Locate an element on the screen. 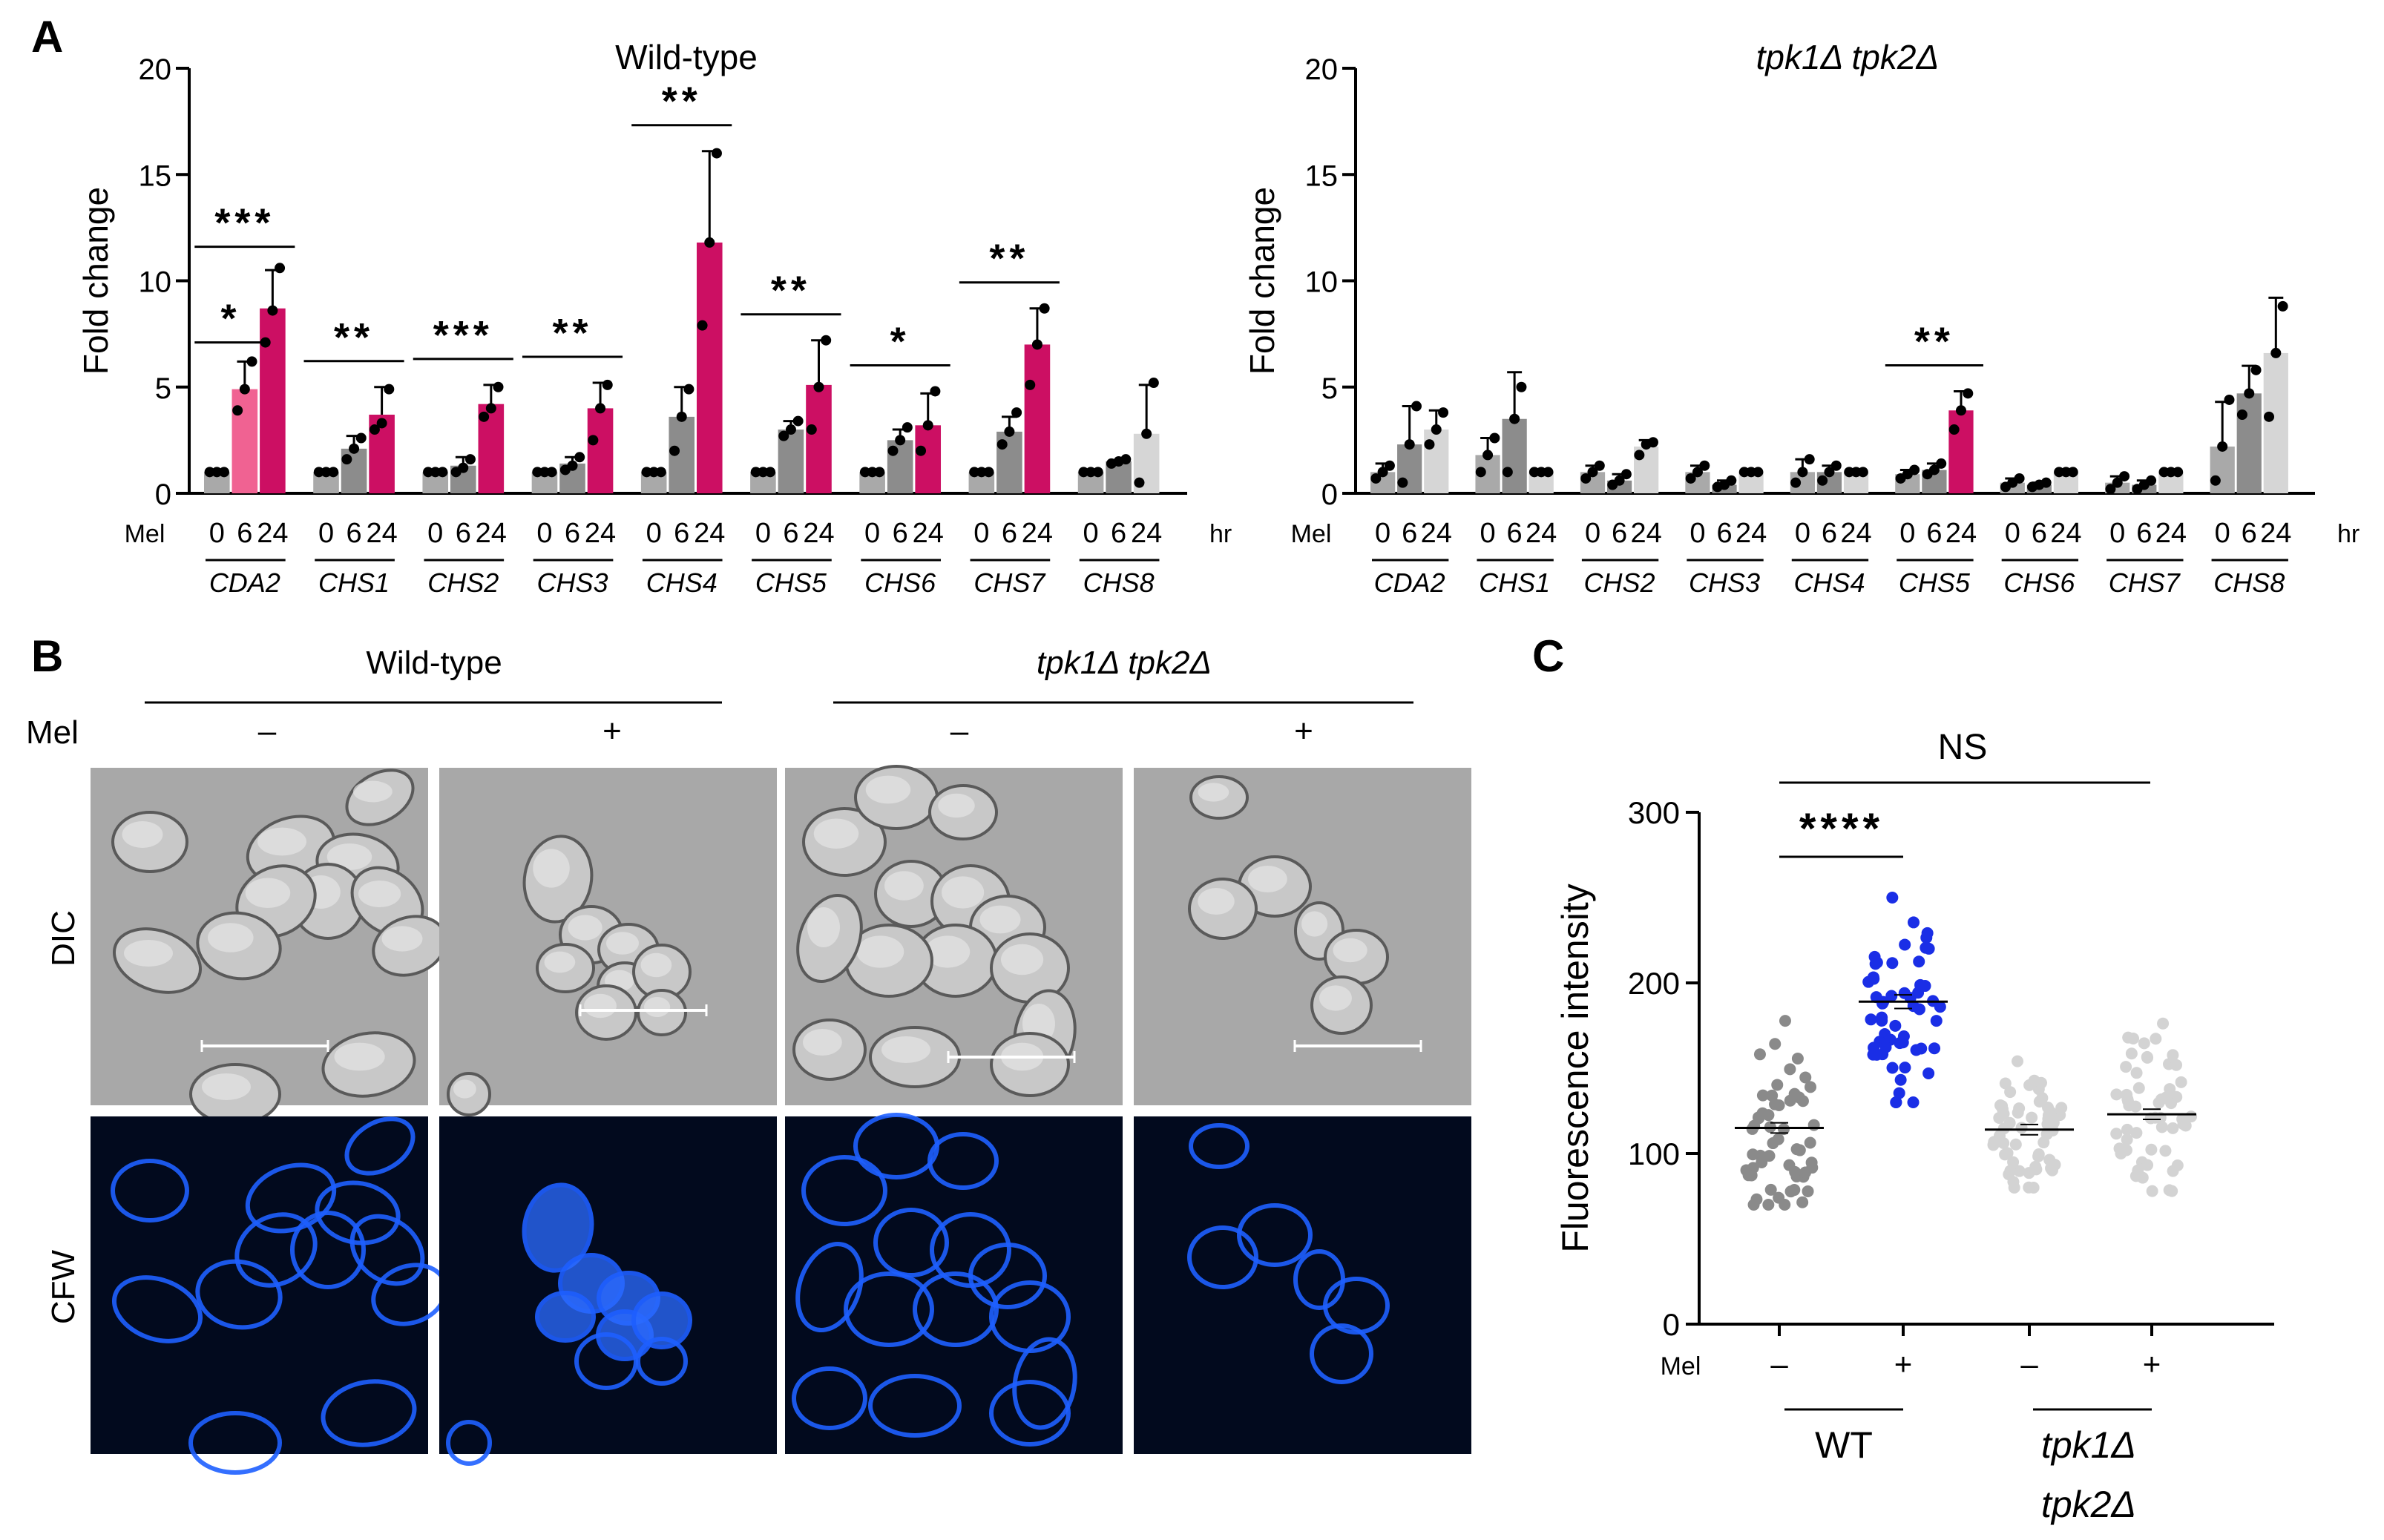 This screenshot has width=2384, height=1540. panel-label-b: B is located at coordinates (47, 656).